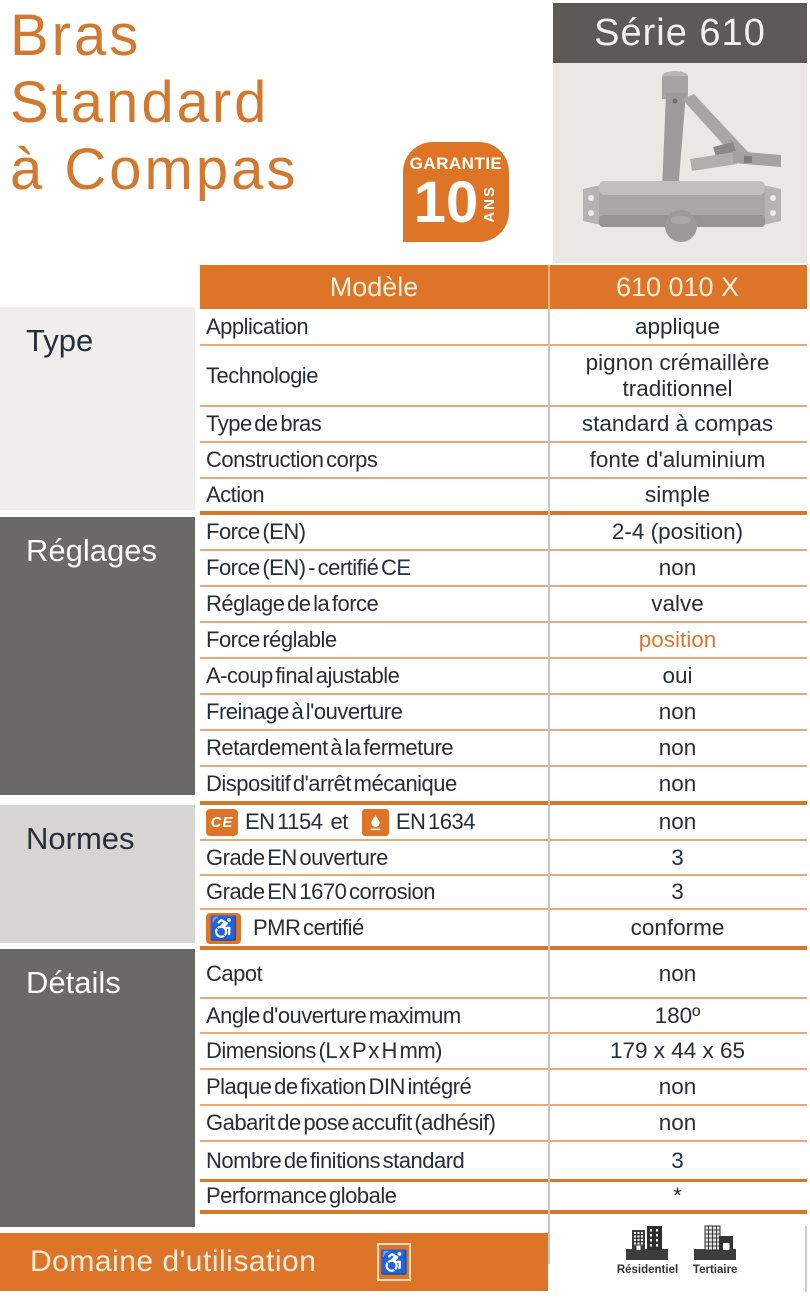 This screenshot has height=1298, width=810. Describe the element at coordinates (223, 928) in the screenshot. I see `wheelchair-icon: ♿` at that location.